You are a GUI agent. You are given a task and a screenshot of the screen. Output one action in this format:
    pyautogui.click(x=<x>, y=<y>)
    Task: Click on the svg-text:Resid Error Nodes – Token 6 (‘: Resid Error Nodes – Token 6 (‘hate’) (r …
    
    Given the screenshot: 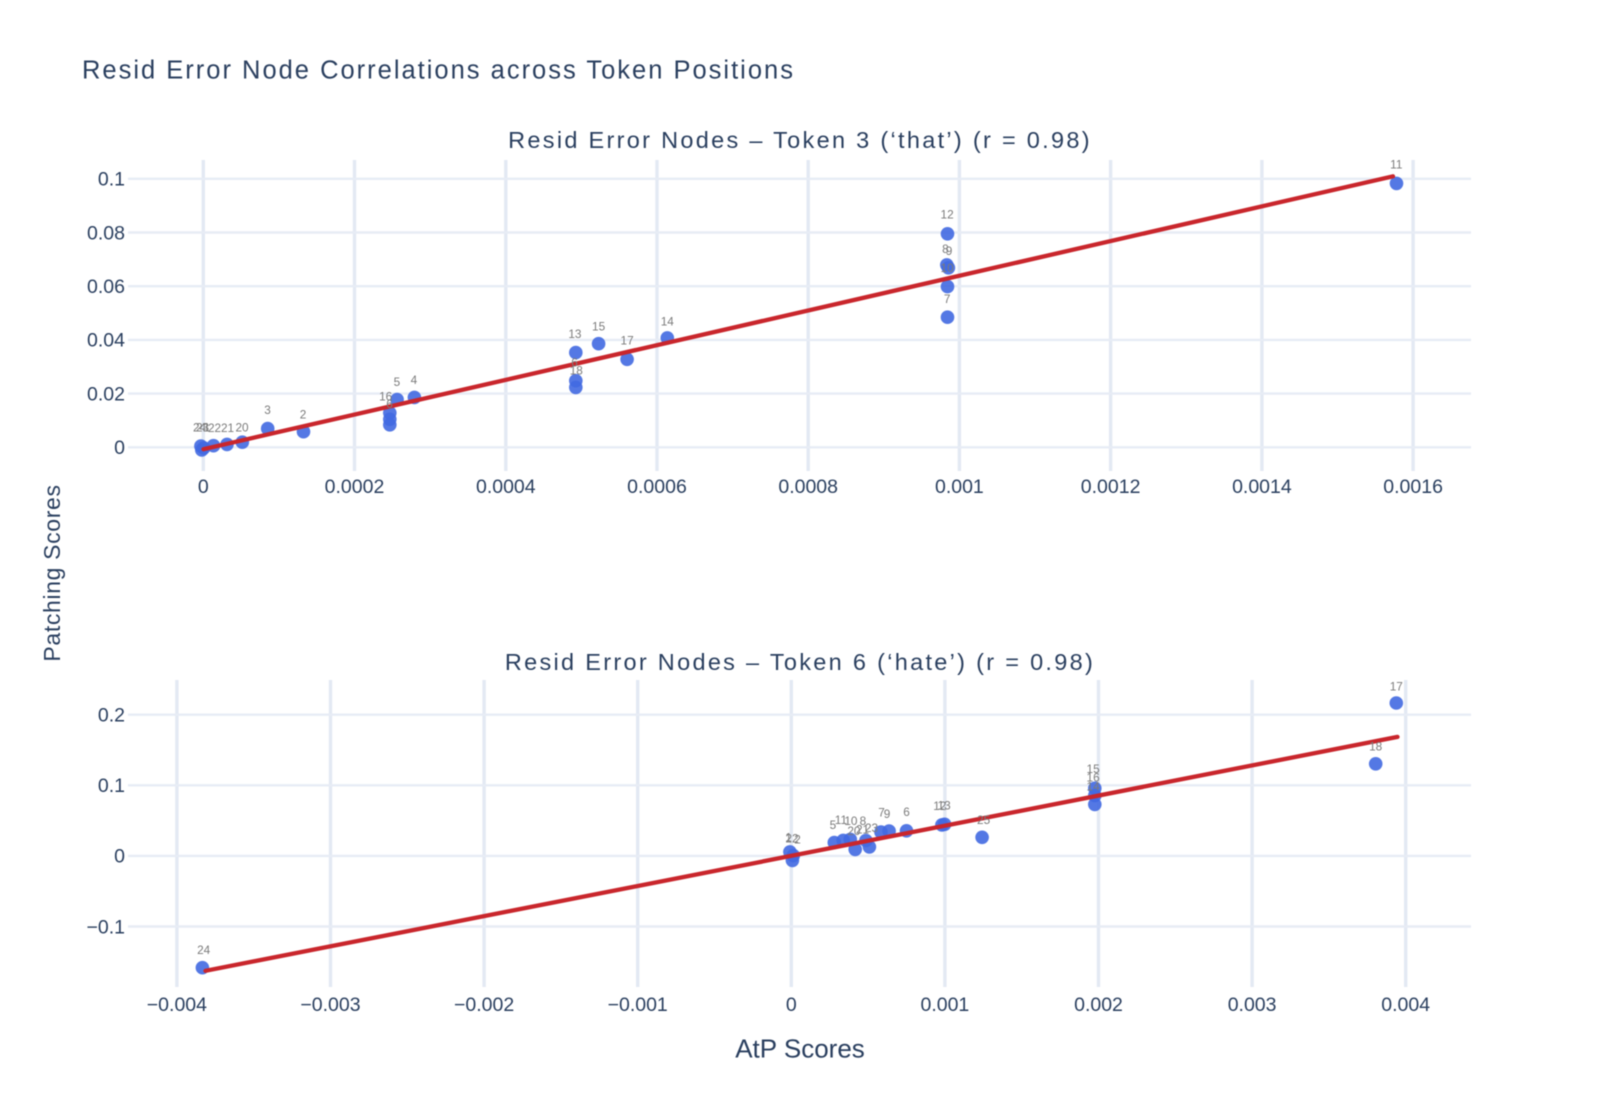 What is the action you would take?
    pyautogui.click(x=800, y=662)
    